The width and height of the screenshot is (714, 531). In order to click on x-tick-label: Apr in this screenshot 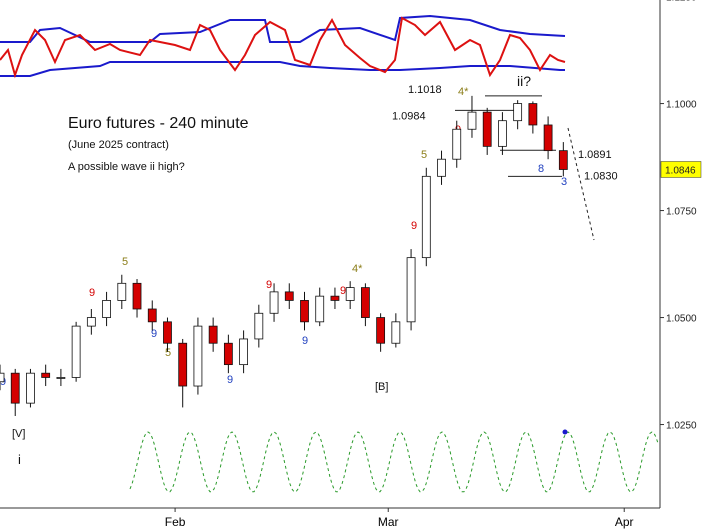, I will do `click(624, 522)`.